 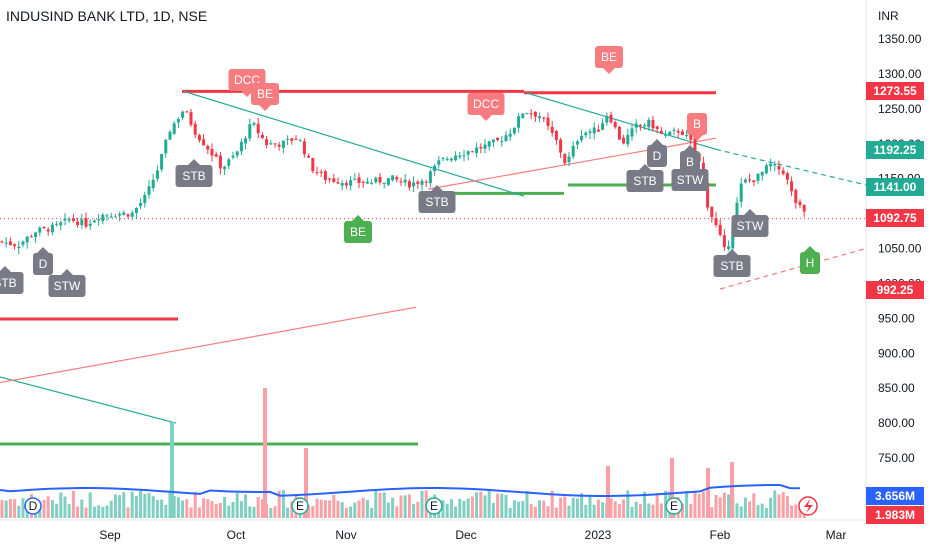 What do you see at coordinates (900, 249) in the screenshot?
I see `y-tick-label: 1050.00` at bounding box center [900, 249].